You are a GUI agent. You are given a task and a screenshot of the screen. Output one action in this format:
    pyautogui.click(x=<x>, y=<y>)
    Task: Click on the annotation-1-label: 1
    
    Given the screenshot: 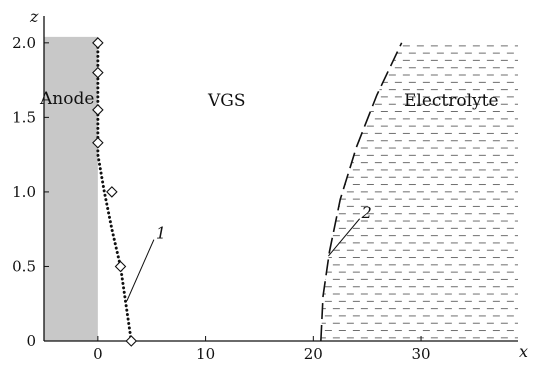 What is the action you would take?
    pyautogui.click(x=161, y=233)
    